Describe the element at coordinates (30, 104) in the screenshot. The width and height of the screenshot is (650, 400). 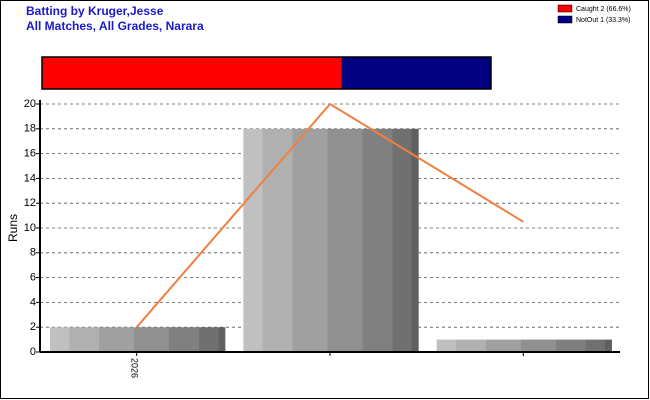
I see `y-tick-label: 20` at that location.